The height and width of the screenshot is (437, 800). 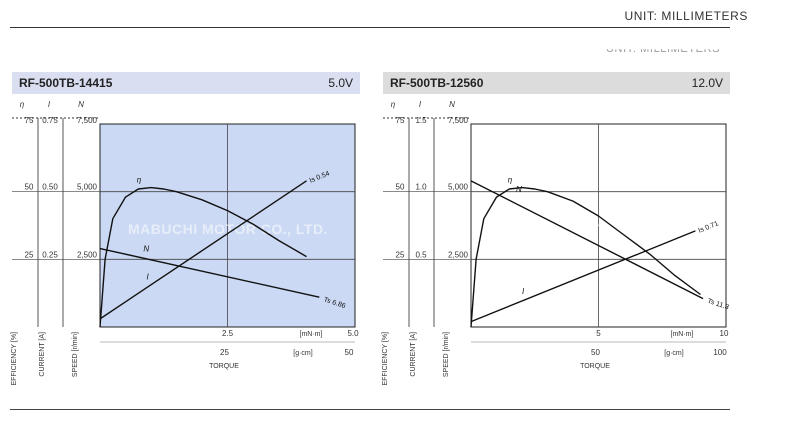 What do you see at coordinates (707, 83) in the screenshot?
I see `voltage-label: 12.0V` at bounding box center [707, 83].